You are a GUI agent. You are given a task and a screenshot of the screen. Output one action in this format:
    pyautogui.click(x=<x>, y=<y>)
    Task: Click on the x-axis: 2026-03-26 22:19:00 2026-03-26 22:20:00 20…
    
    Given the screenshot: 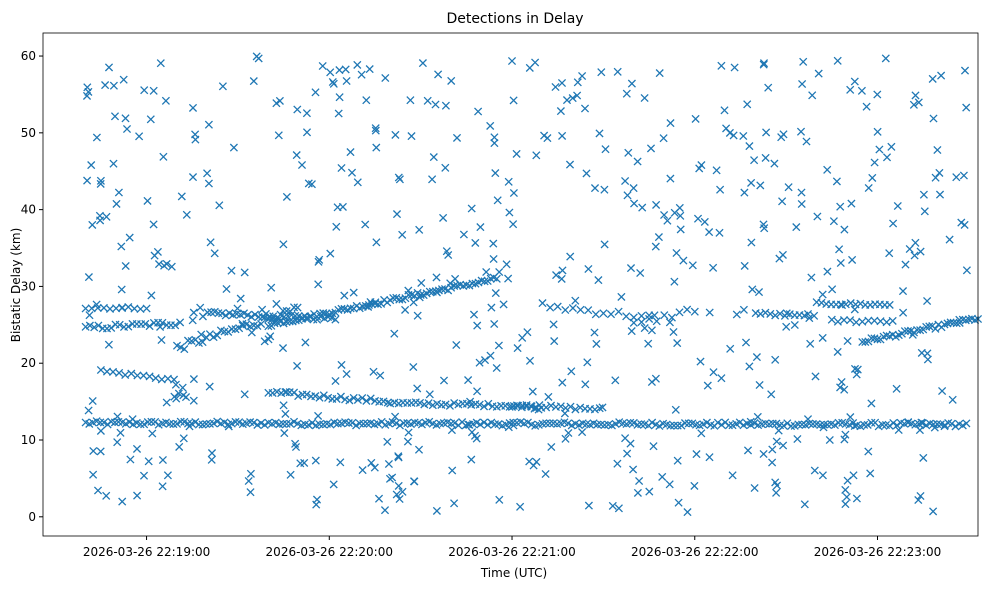 What is the action you would take?
    pyautogui.click(x=512, y=547)
    